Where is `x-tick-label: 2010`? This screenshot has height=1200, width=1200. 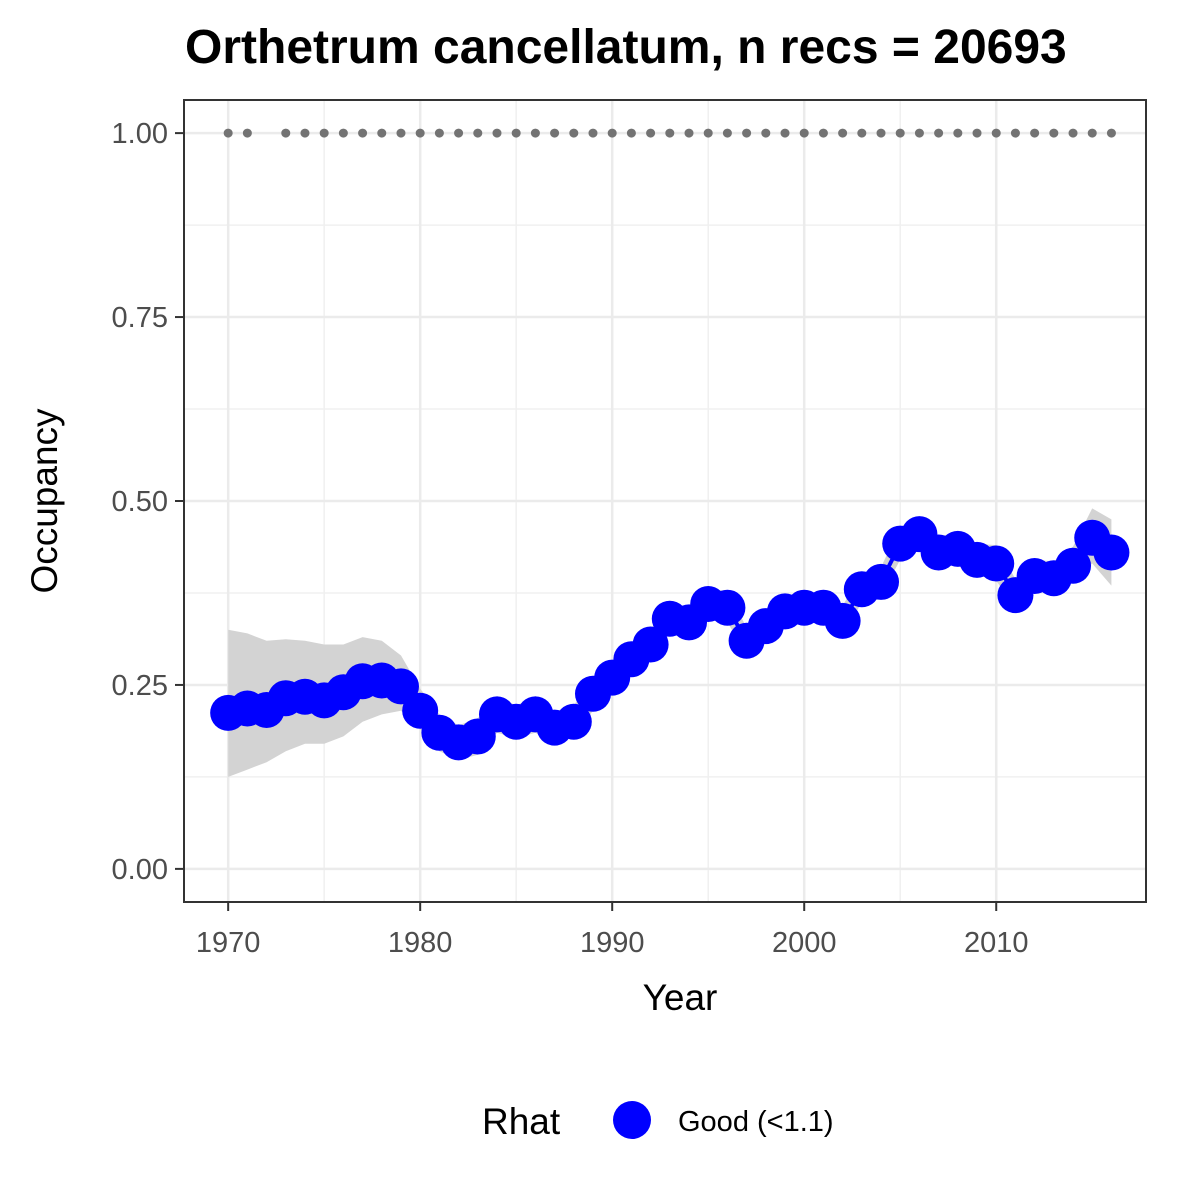 x-tick-label: 2010 is located at coordinates (996, 943).